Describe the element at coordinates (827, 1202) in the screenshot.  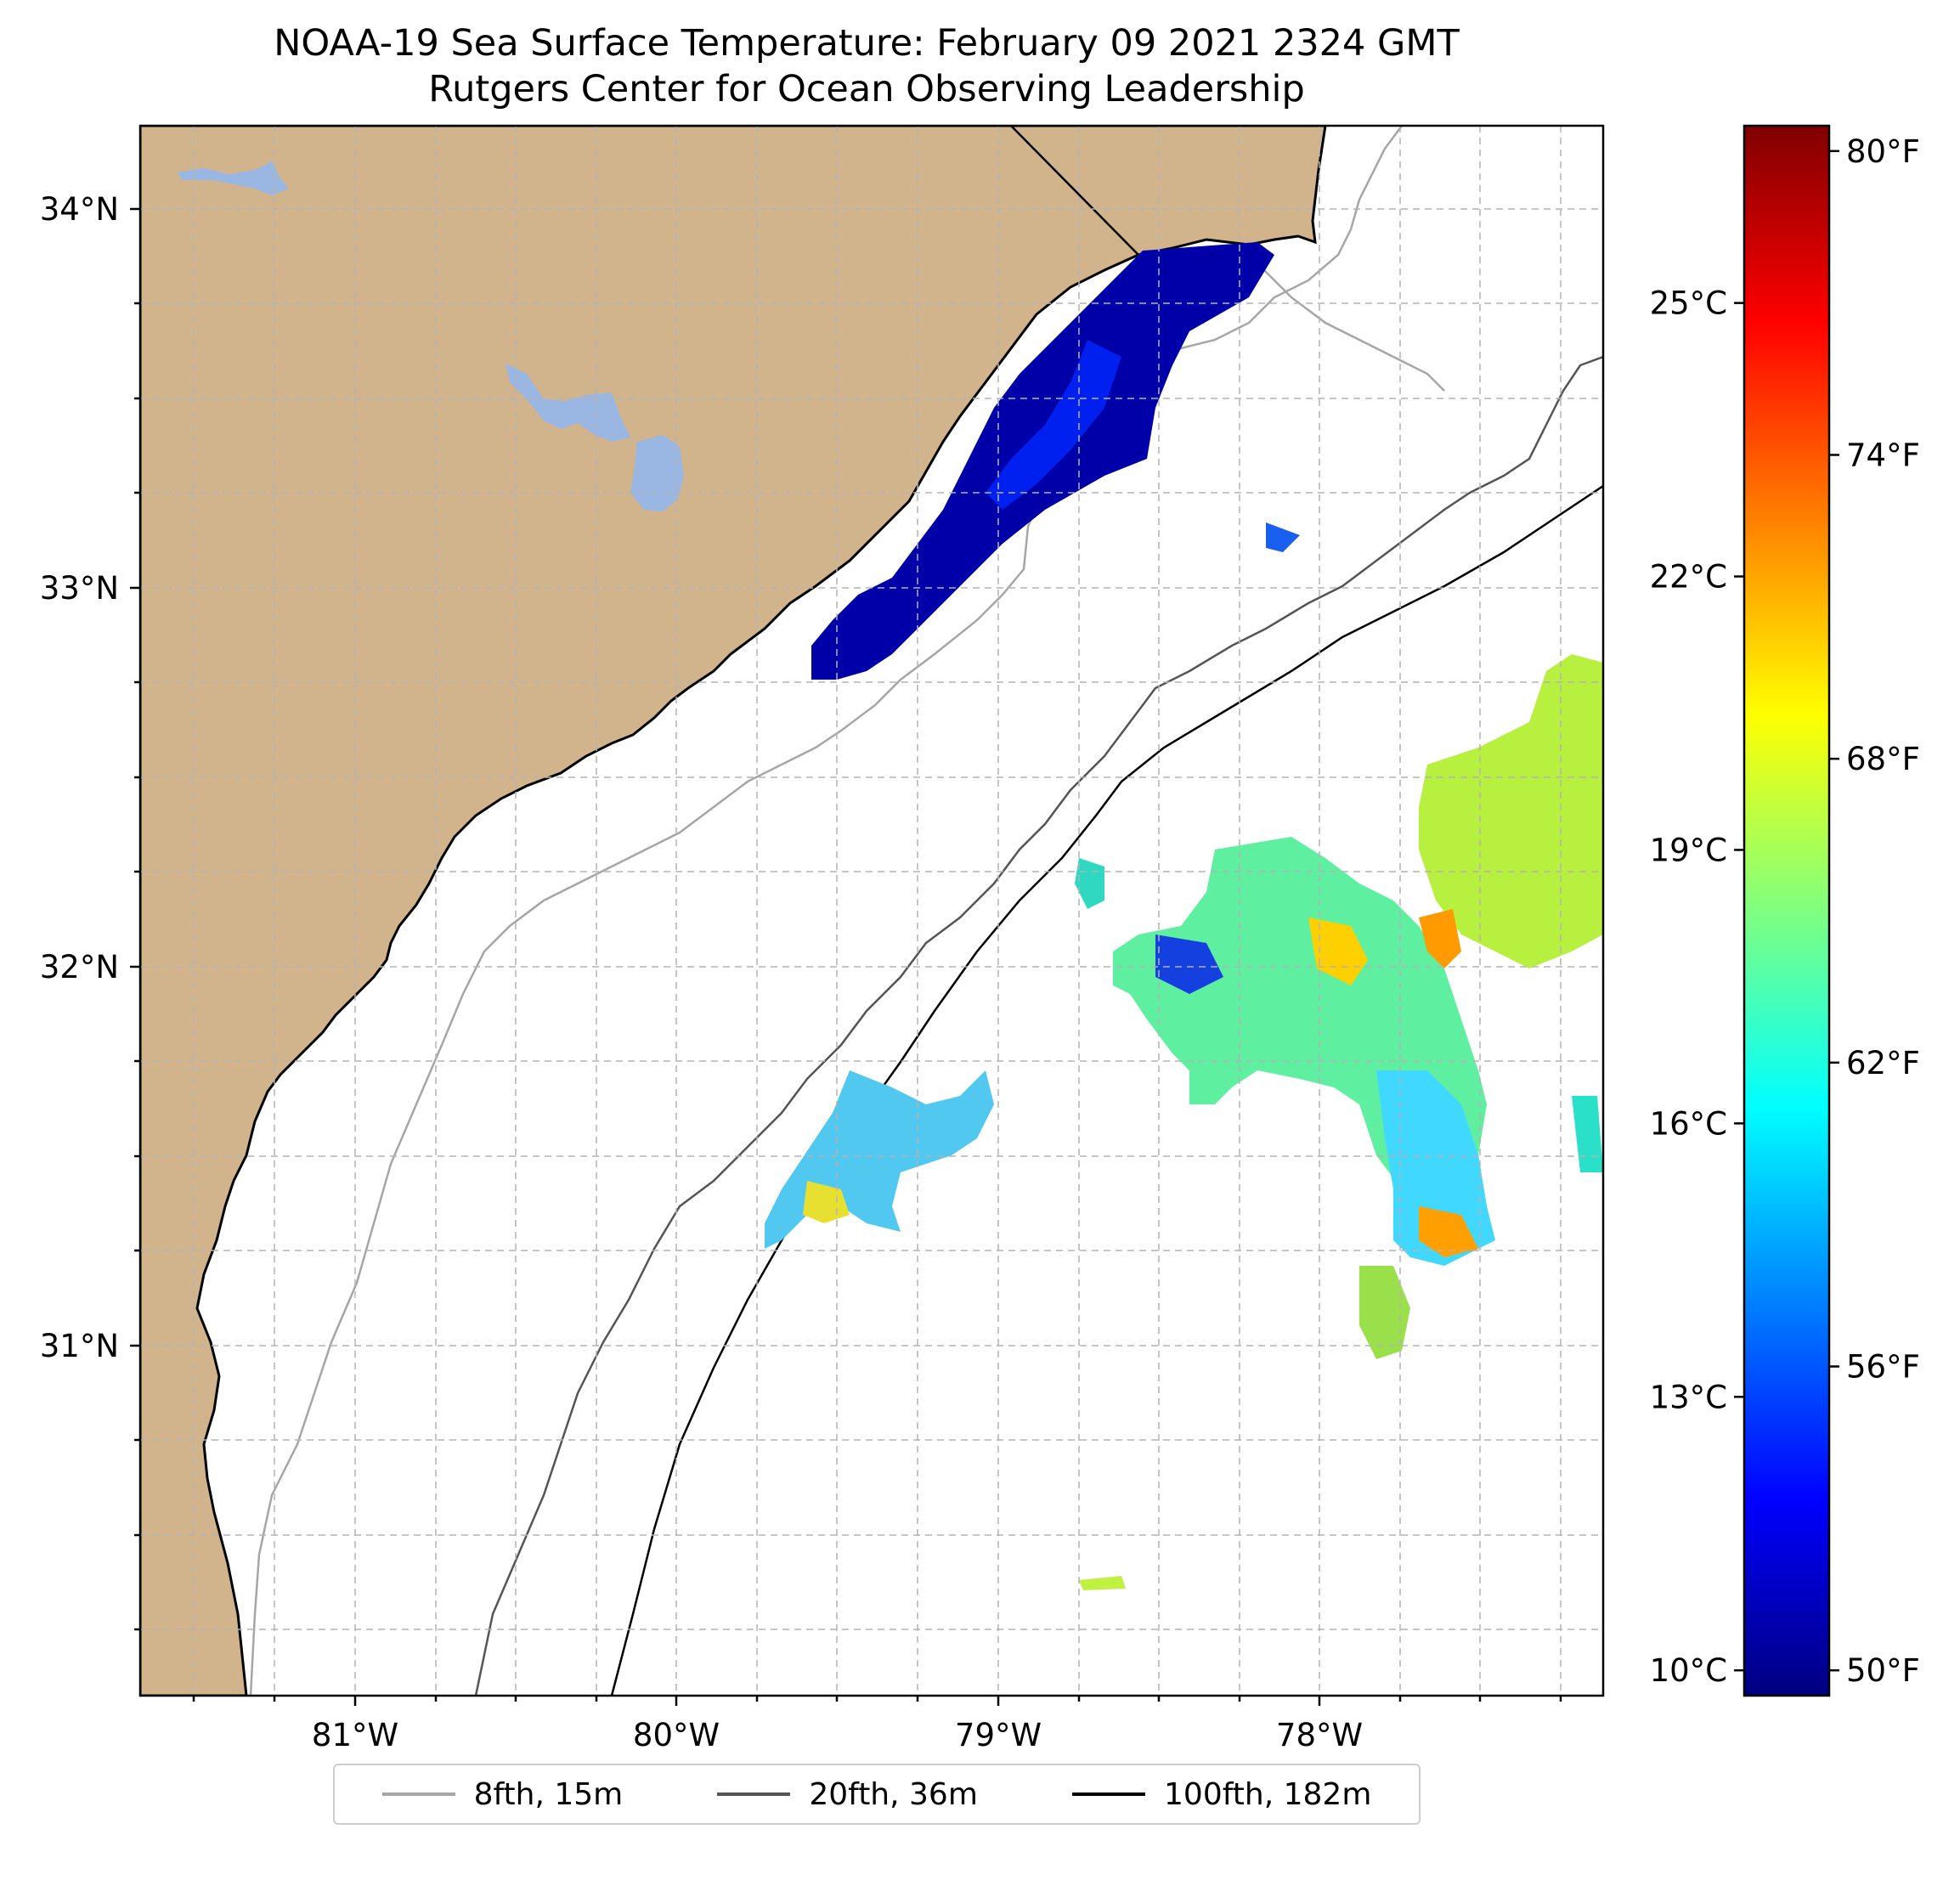
I see `sst-patch-southwest-warm` at that location.